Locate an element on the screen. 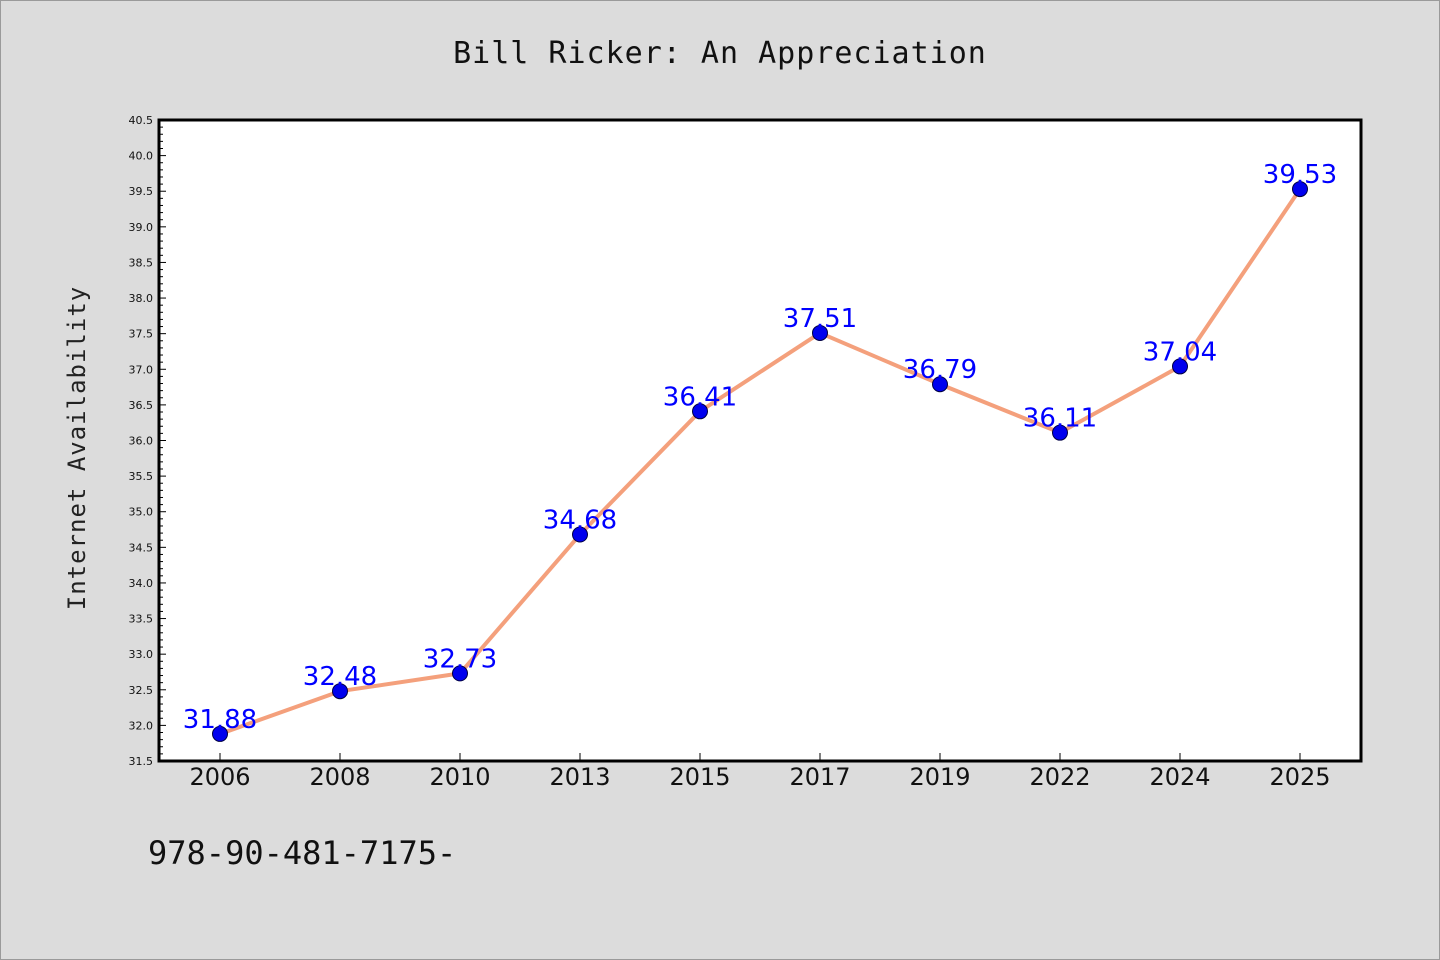  y-tick-label: 36.0 is located at coordinates (141, 441).